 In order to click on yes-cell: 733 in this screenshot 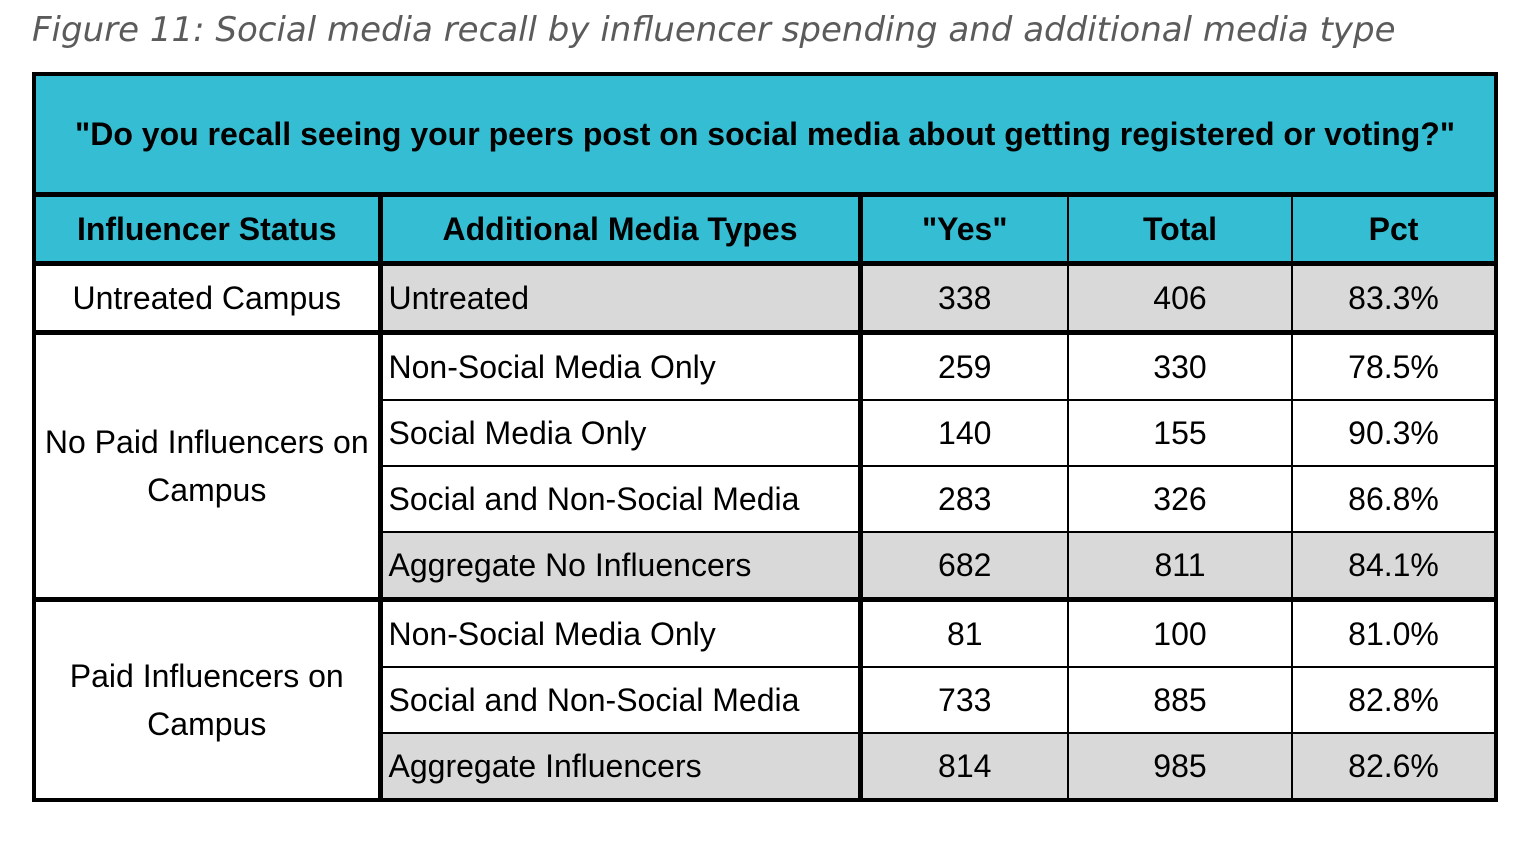, I will do `click(964, 700)`.